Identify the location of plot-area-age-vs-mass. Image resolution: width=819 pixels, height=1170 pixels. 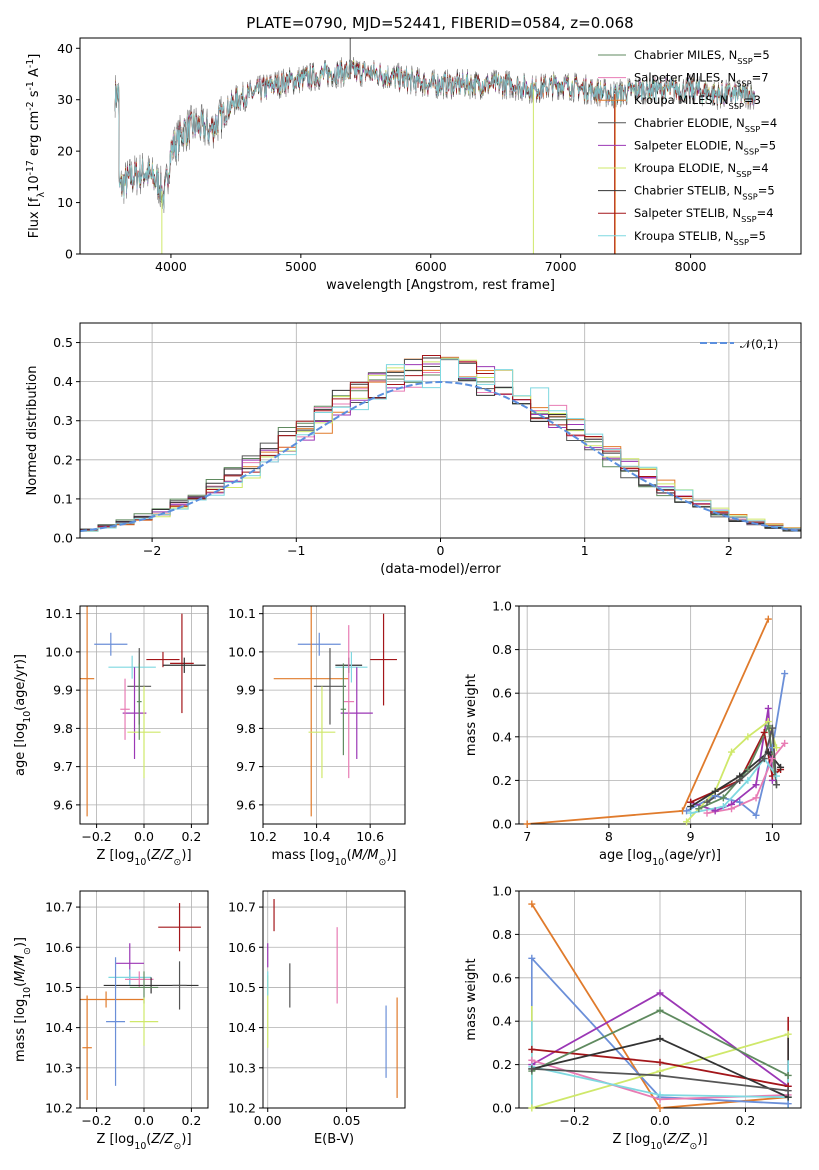
(335, 711).